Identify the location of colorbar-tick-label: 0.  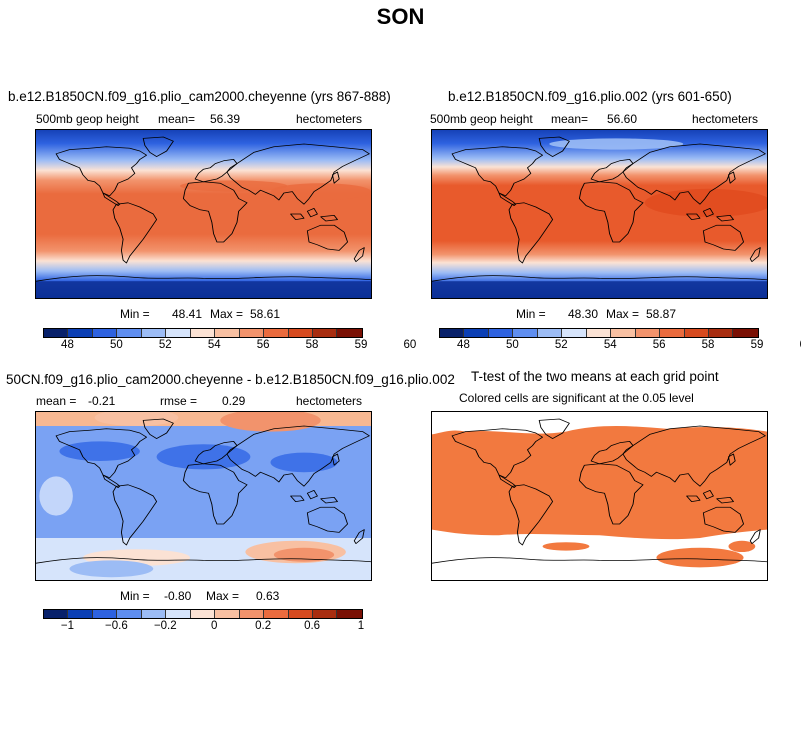
(214, 626).